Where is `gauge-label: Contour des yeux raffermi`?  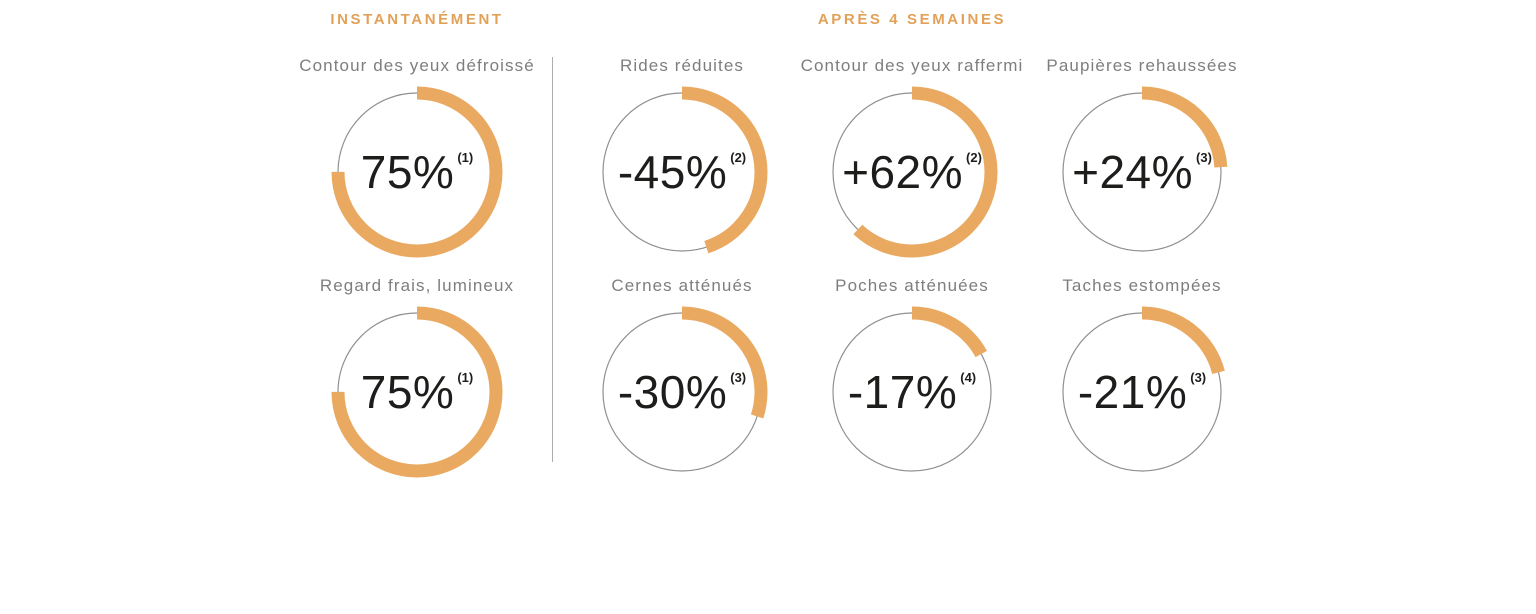 gauge-label: Contour des yeux raffermi is located at coordinates (912, 65).